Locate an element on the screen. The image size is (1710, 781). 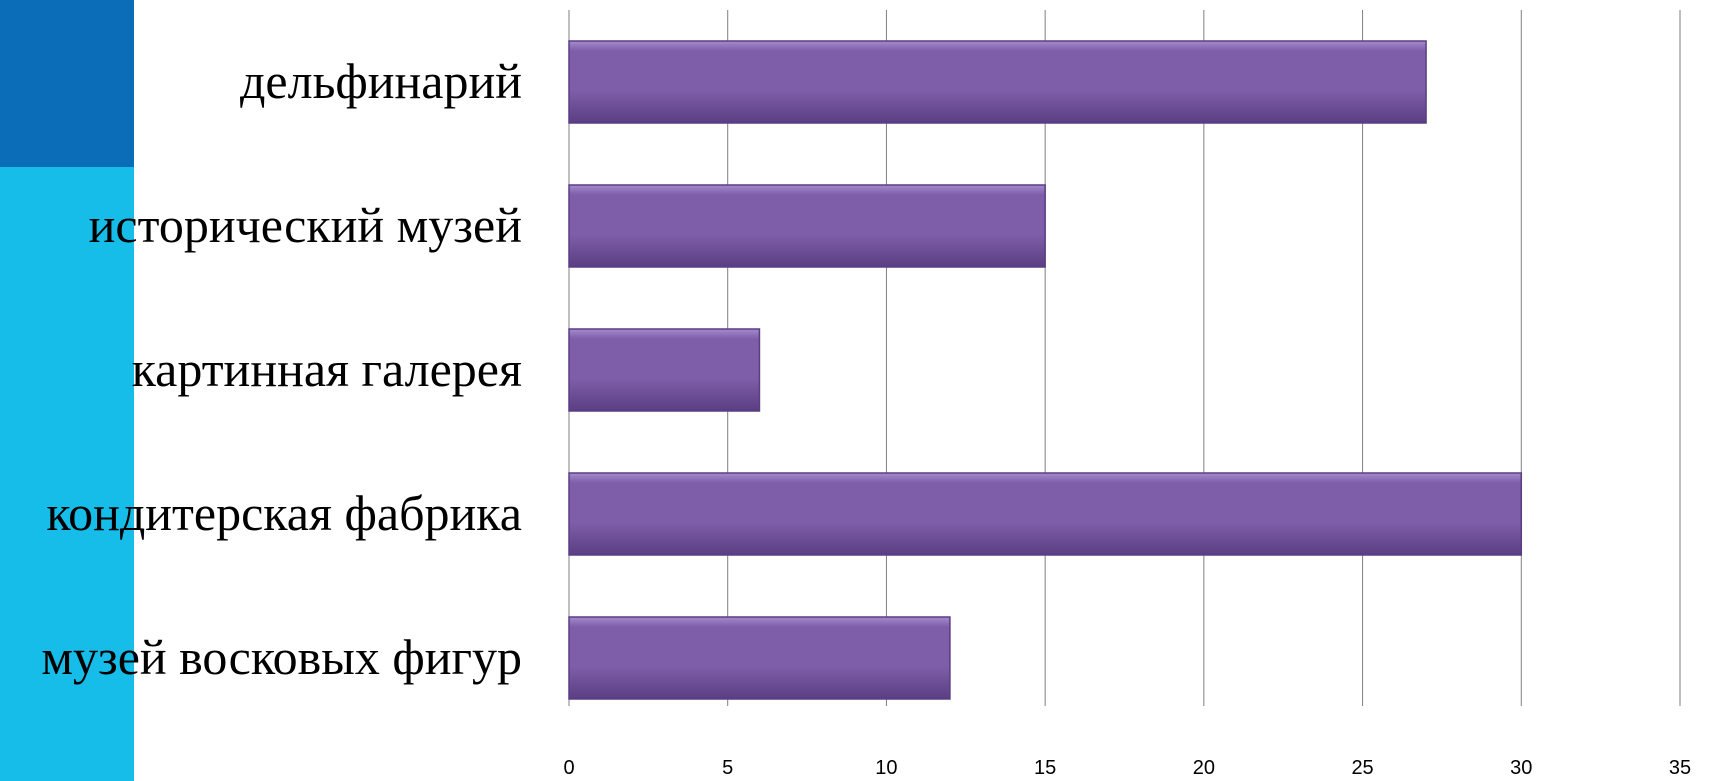
accent-block-light is located at coordinates (67, 474).